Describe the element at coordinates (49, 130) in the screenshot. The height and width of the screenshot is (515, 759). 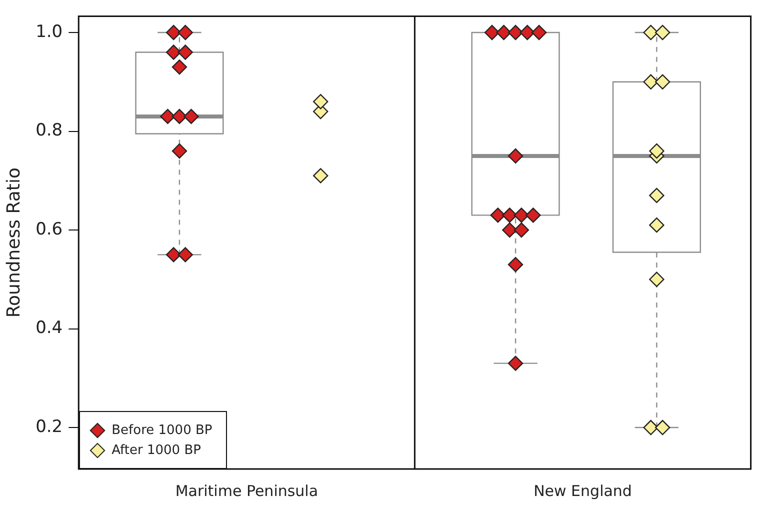
I see `y-tick-label: 0.8` at that location.